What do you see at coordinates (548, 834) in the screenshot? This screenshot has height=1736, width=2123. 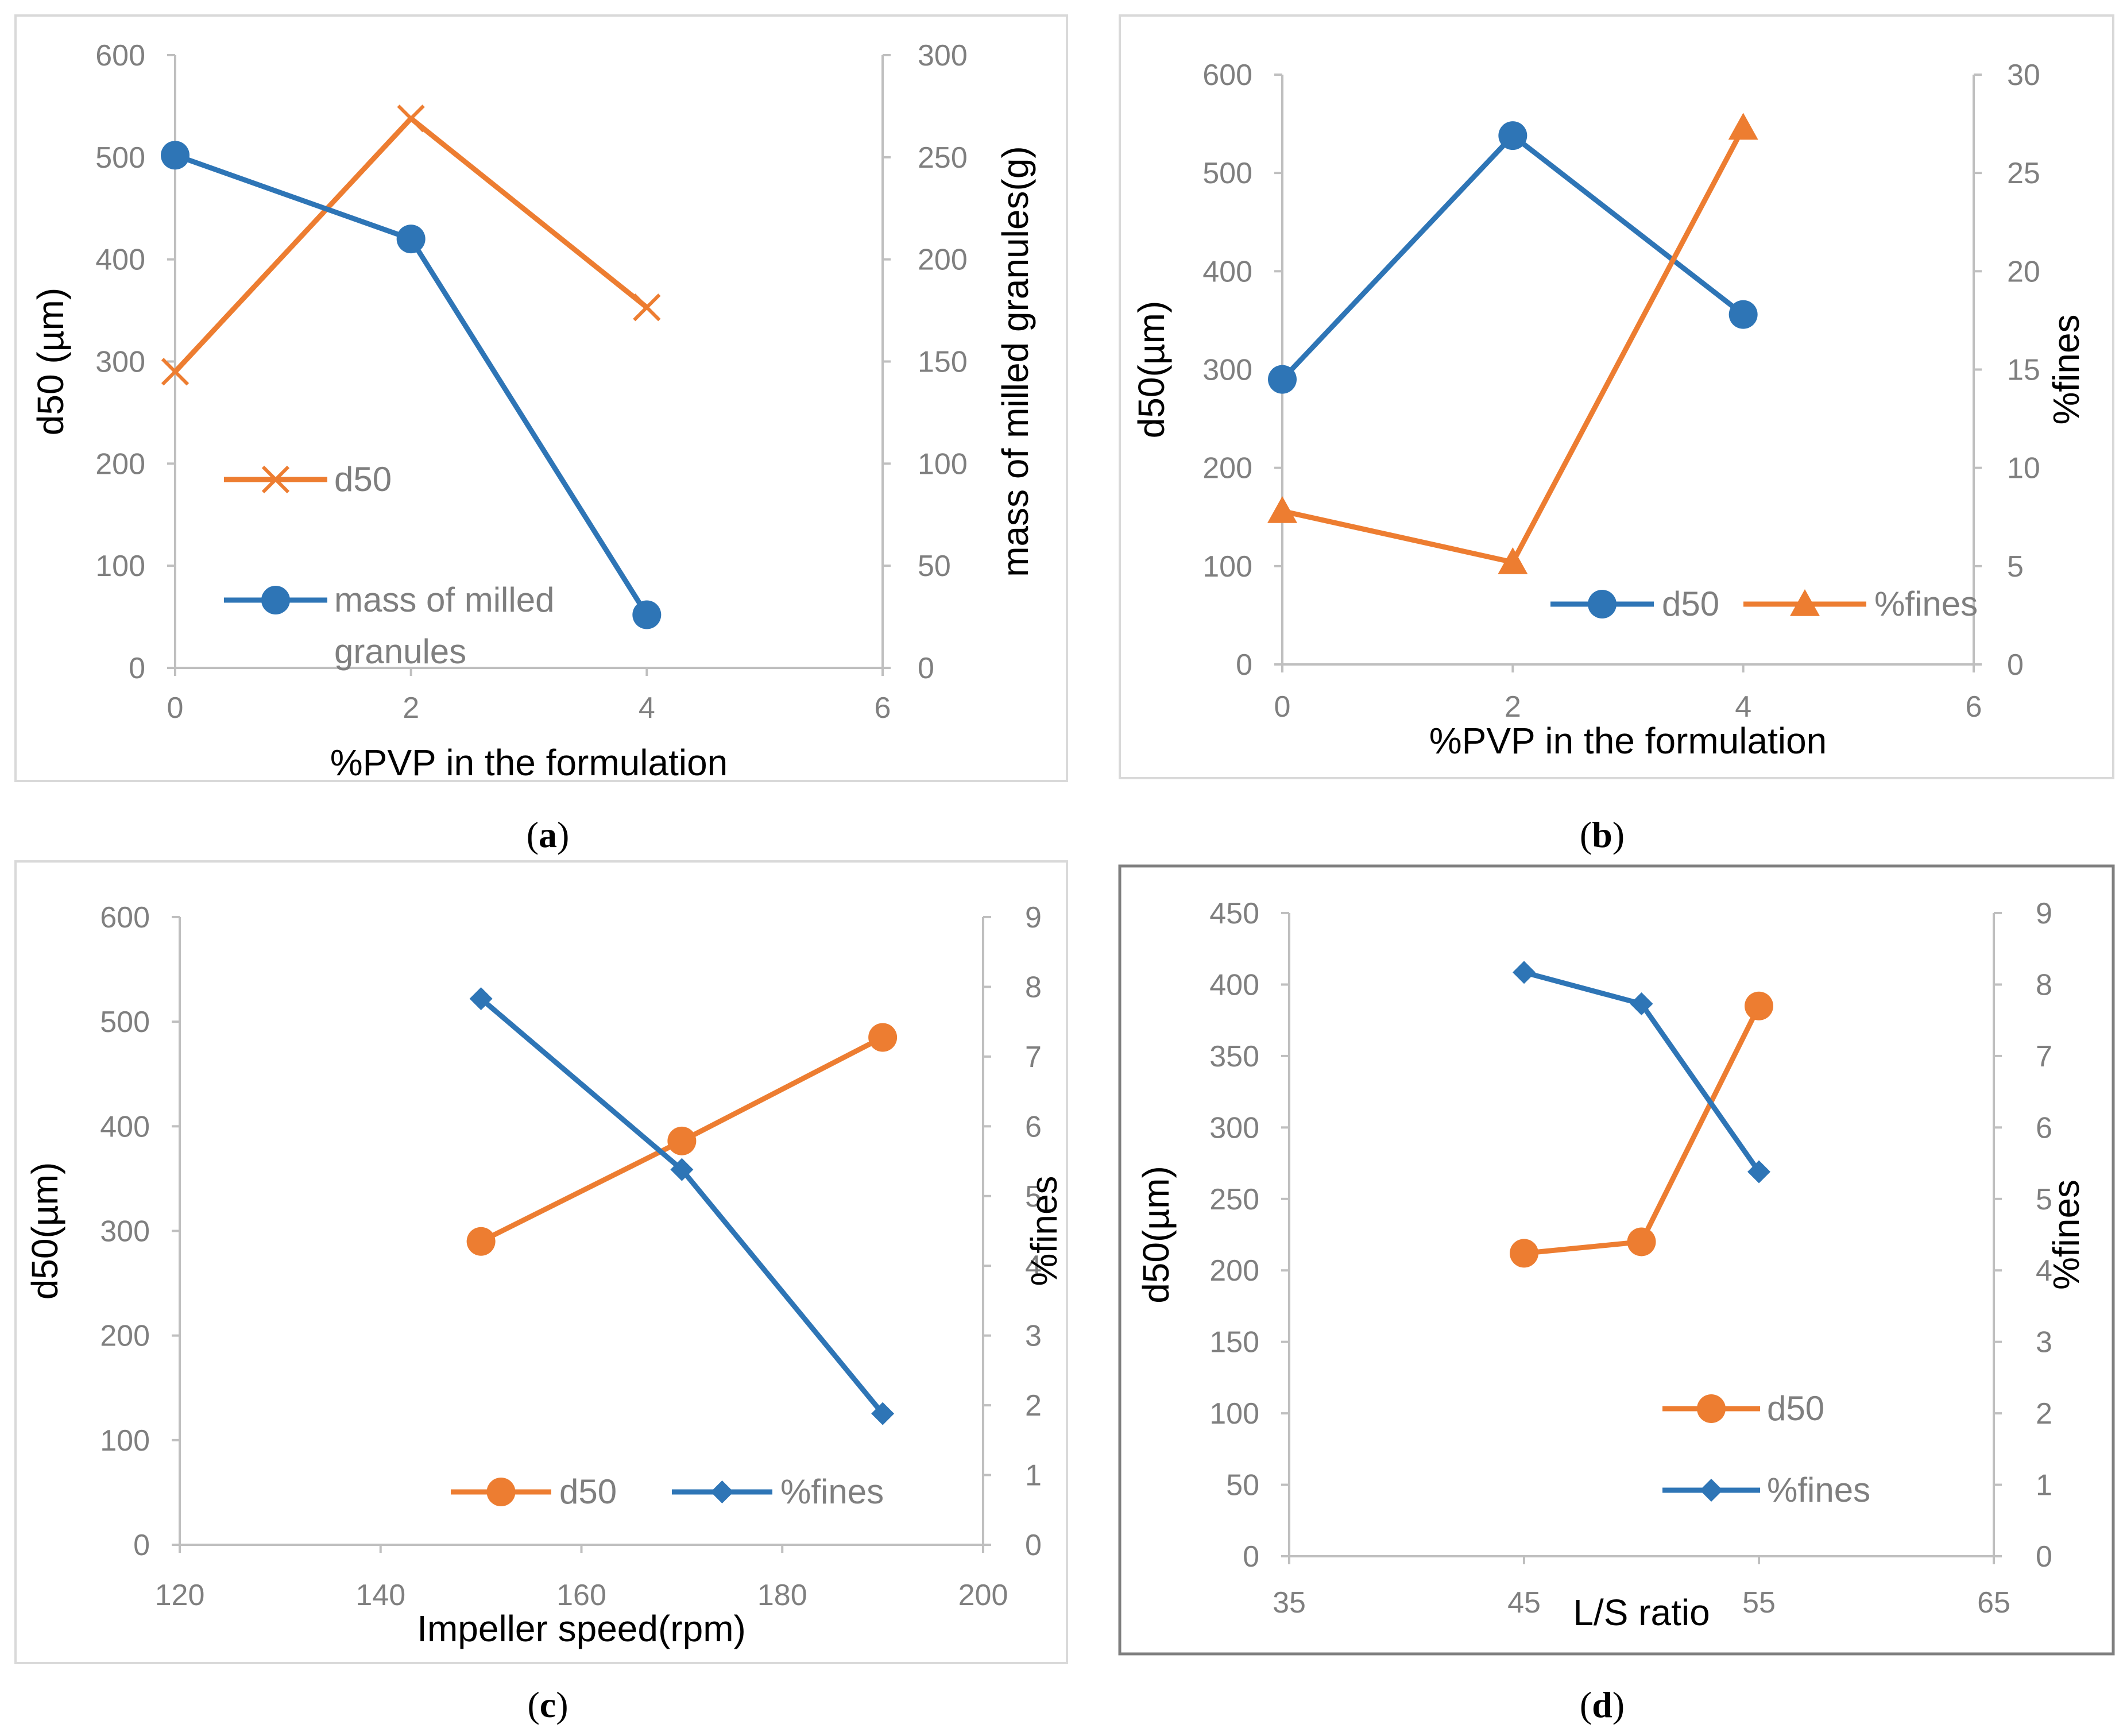 I see `panel-caption: (a)` at bounding box center [548, 834].